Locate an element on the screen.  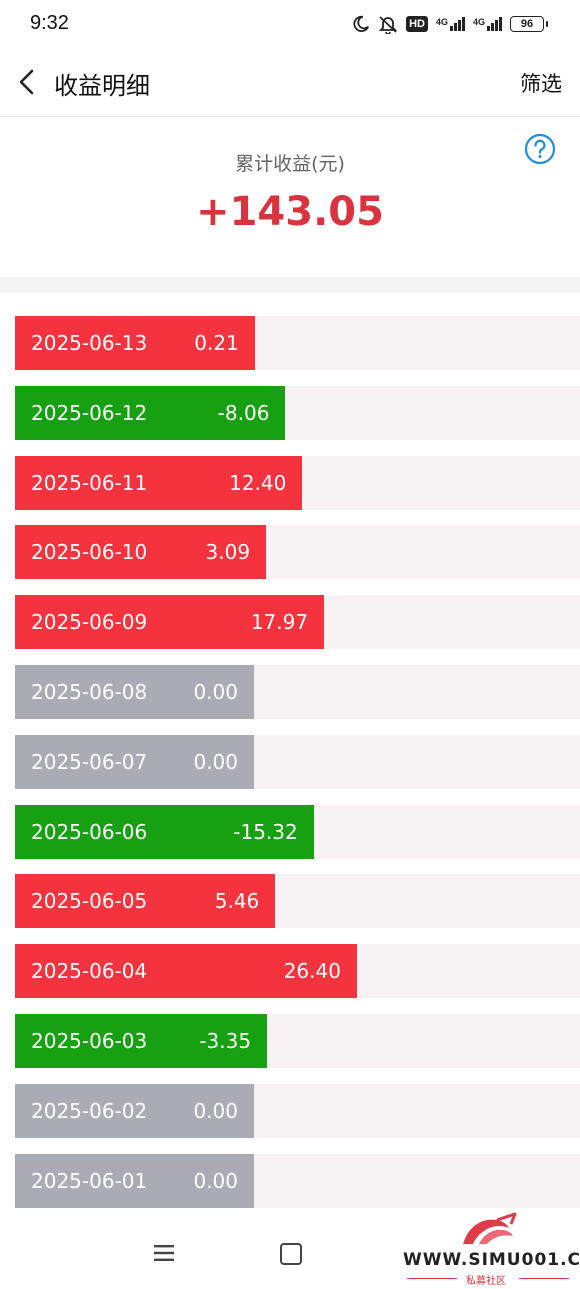
status-icons: HD 4G 4G 96 is located at coordinates (450, 24).